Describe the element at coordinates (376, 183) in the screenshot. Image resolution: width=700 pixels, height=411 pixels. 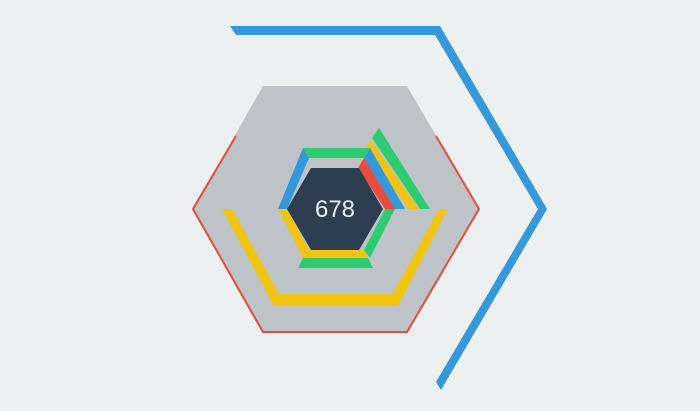
I see `stacked-block-red` at that location.